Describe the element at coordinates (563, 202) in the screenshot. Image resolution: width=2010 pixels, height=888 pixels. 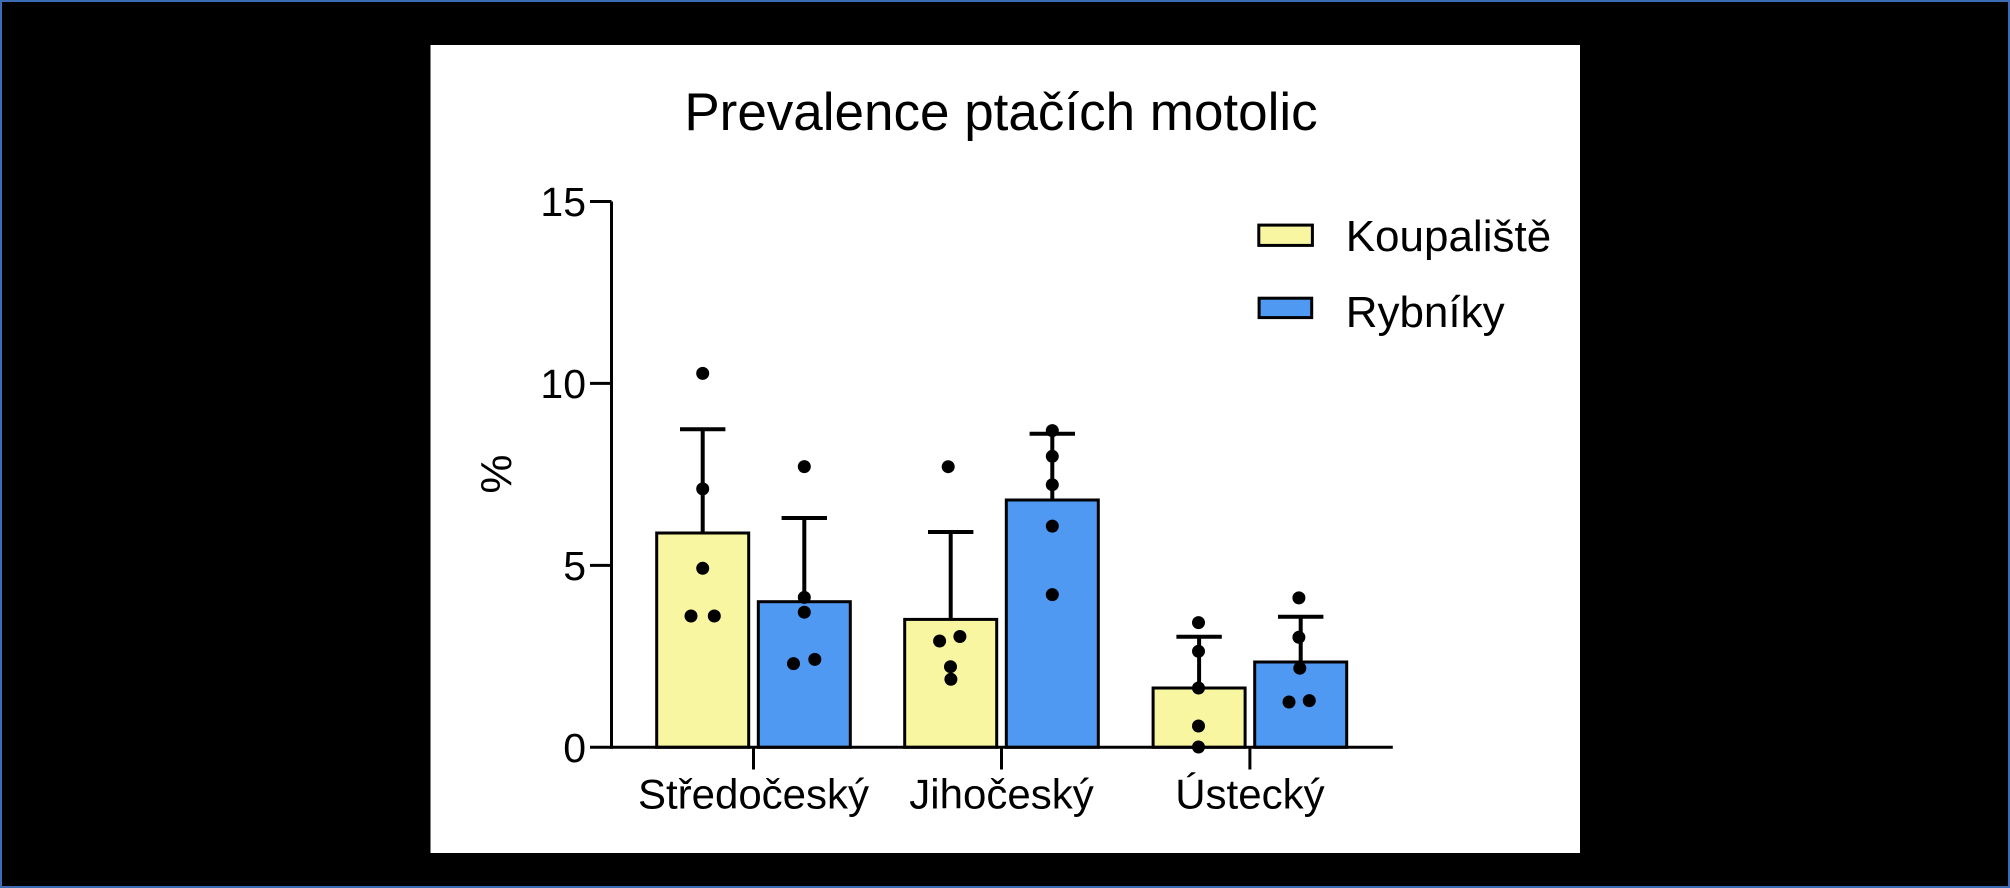
I see `svg-text: 15` at that location.